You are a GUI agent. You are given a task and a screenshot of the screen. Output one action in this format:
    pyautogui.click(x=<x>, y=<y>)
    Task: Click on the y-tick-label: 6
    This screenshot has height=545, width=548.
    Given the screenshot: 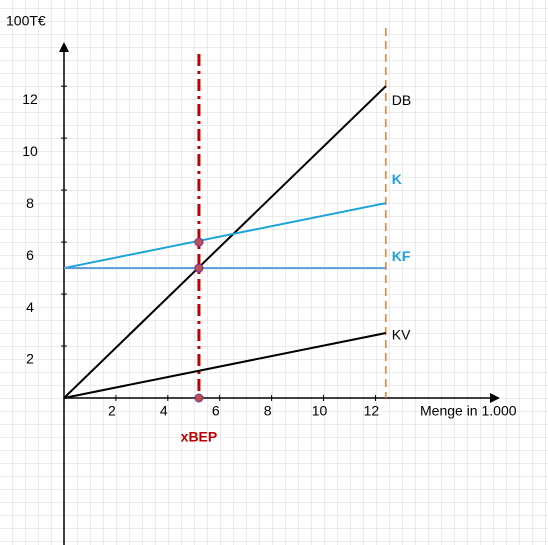 What is the action you would take?
    pyautogui.click(x=30, y=255)
    